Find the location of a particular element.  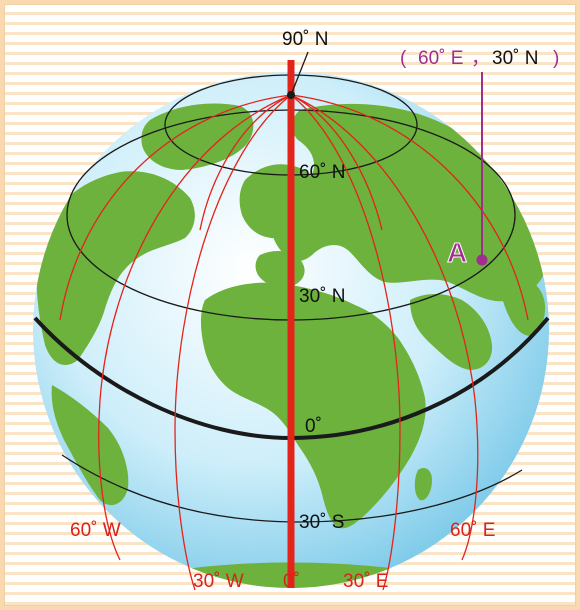

madagascar-land is located at coordinates (423, 484).